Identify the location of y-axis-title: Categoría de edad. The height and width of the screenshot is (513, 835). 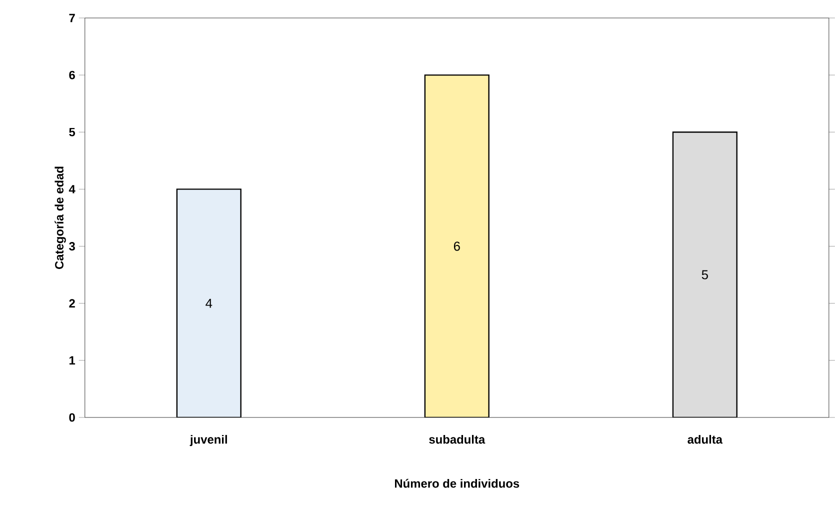
(60, 217).